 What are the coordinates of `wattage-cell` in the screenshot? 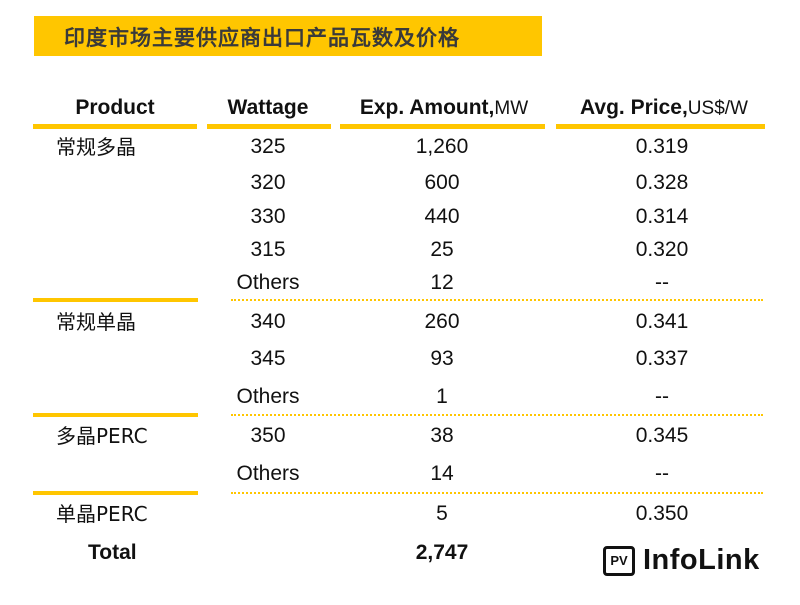 It's located at (268, 514).